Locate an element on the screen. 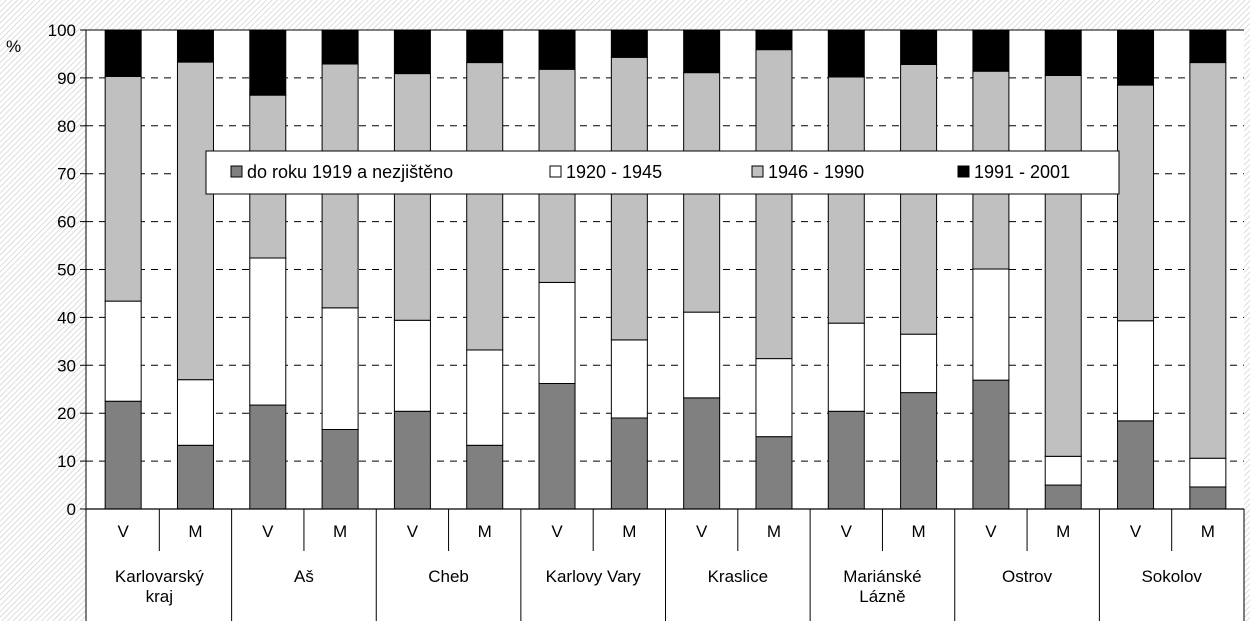  y-tick-label: 50 is located at coordinates (66, 270).